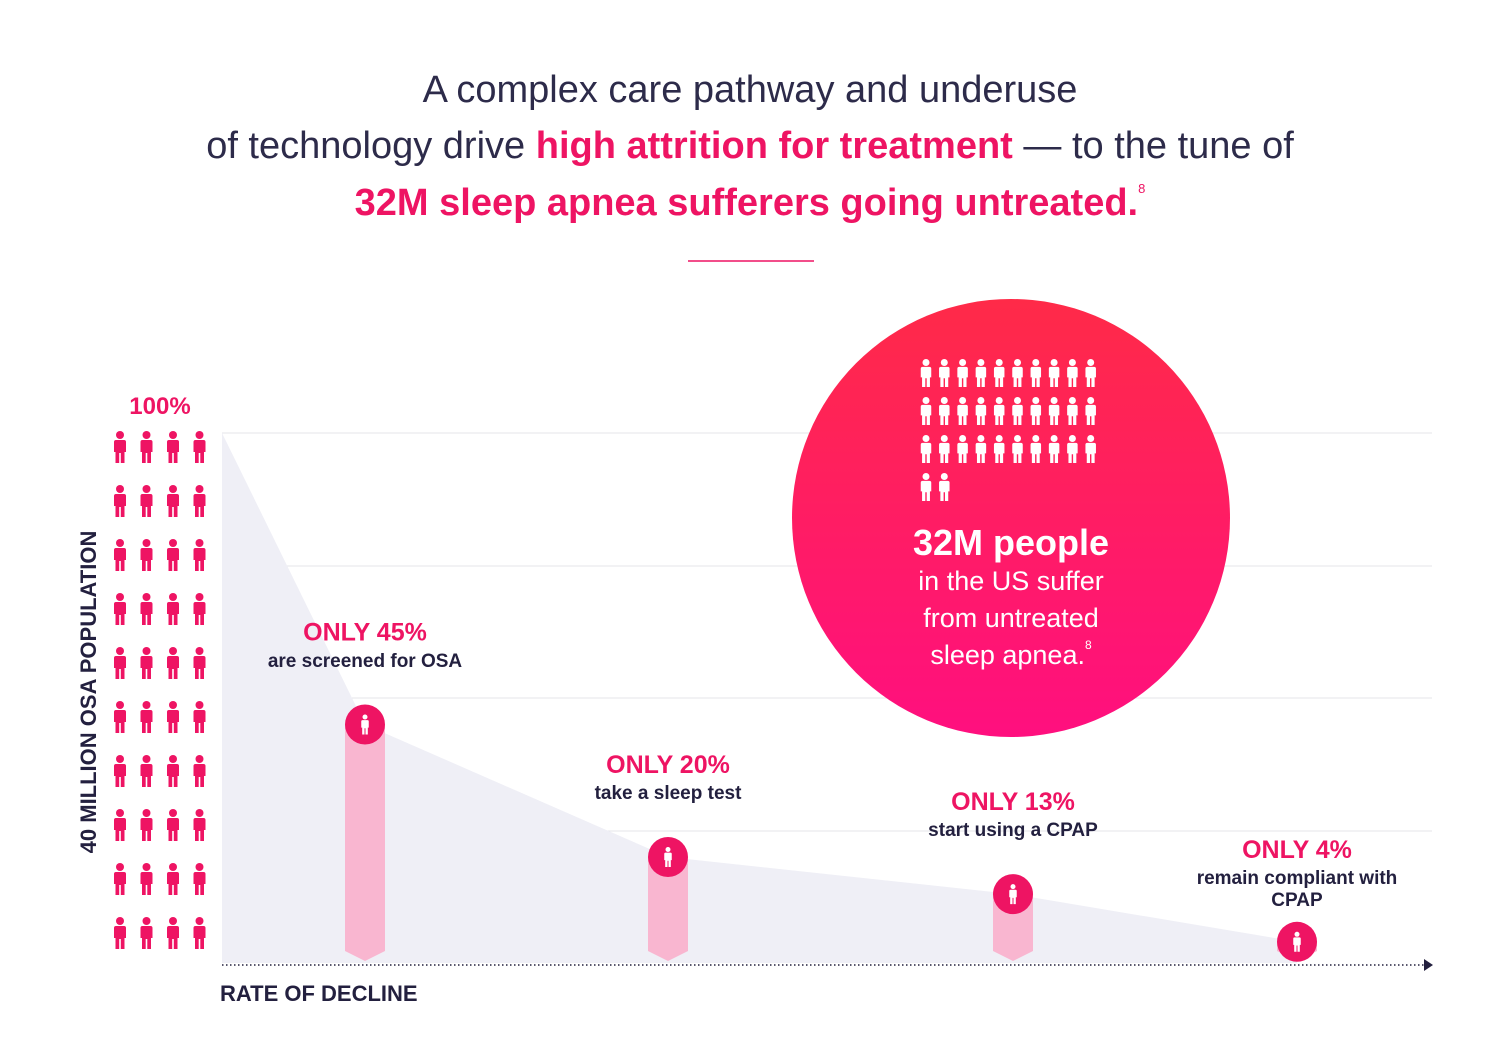 Image resolution: width=1500 pixels, height=1042 pixels. Describe the element at coordinates (668, 765) in the screenshot. I see `value-label: ONLY 20%` at that location.